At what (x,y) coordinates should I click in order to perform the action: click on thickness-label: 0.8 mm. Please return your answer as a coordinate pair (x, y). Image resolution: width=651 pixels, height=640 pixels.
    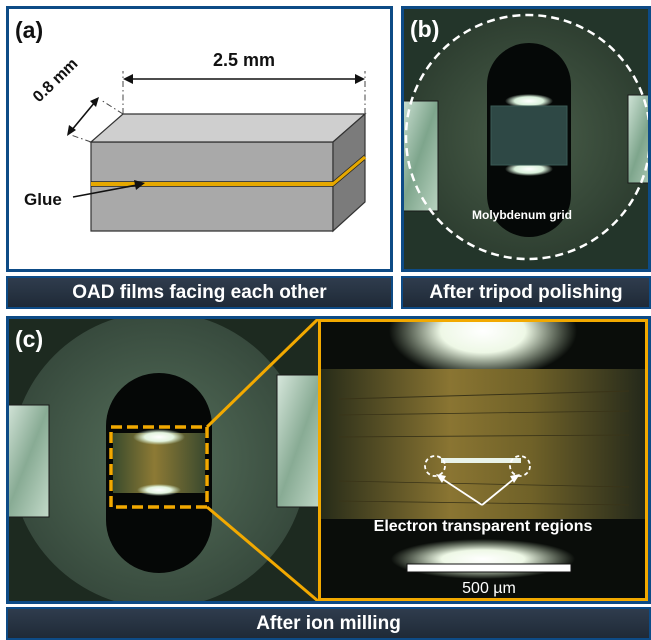
    Looking at the image, I should click on (55, 80).